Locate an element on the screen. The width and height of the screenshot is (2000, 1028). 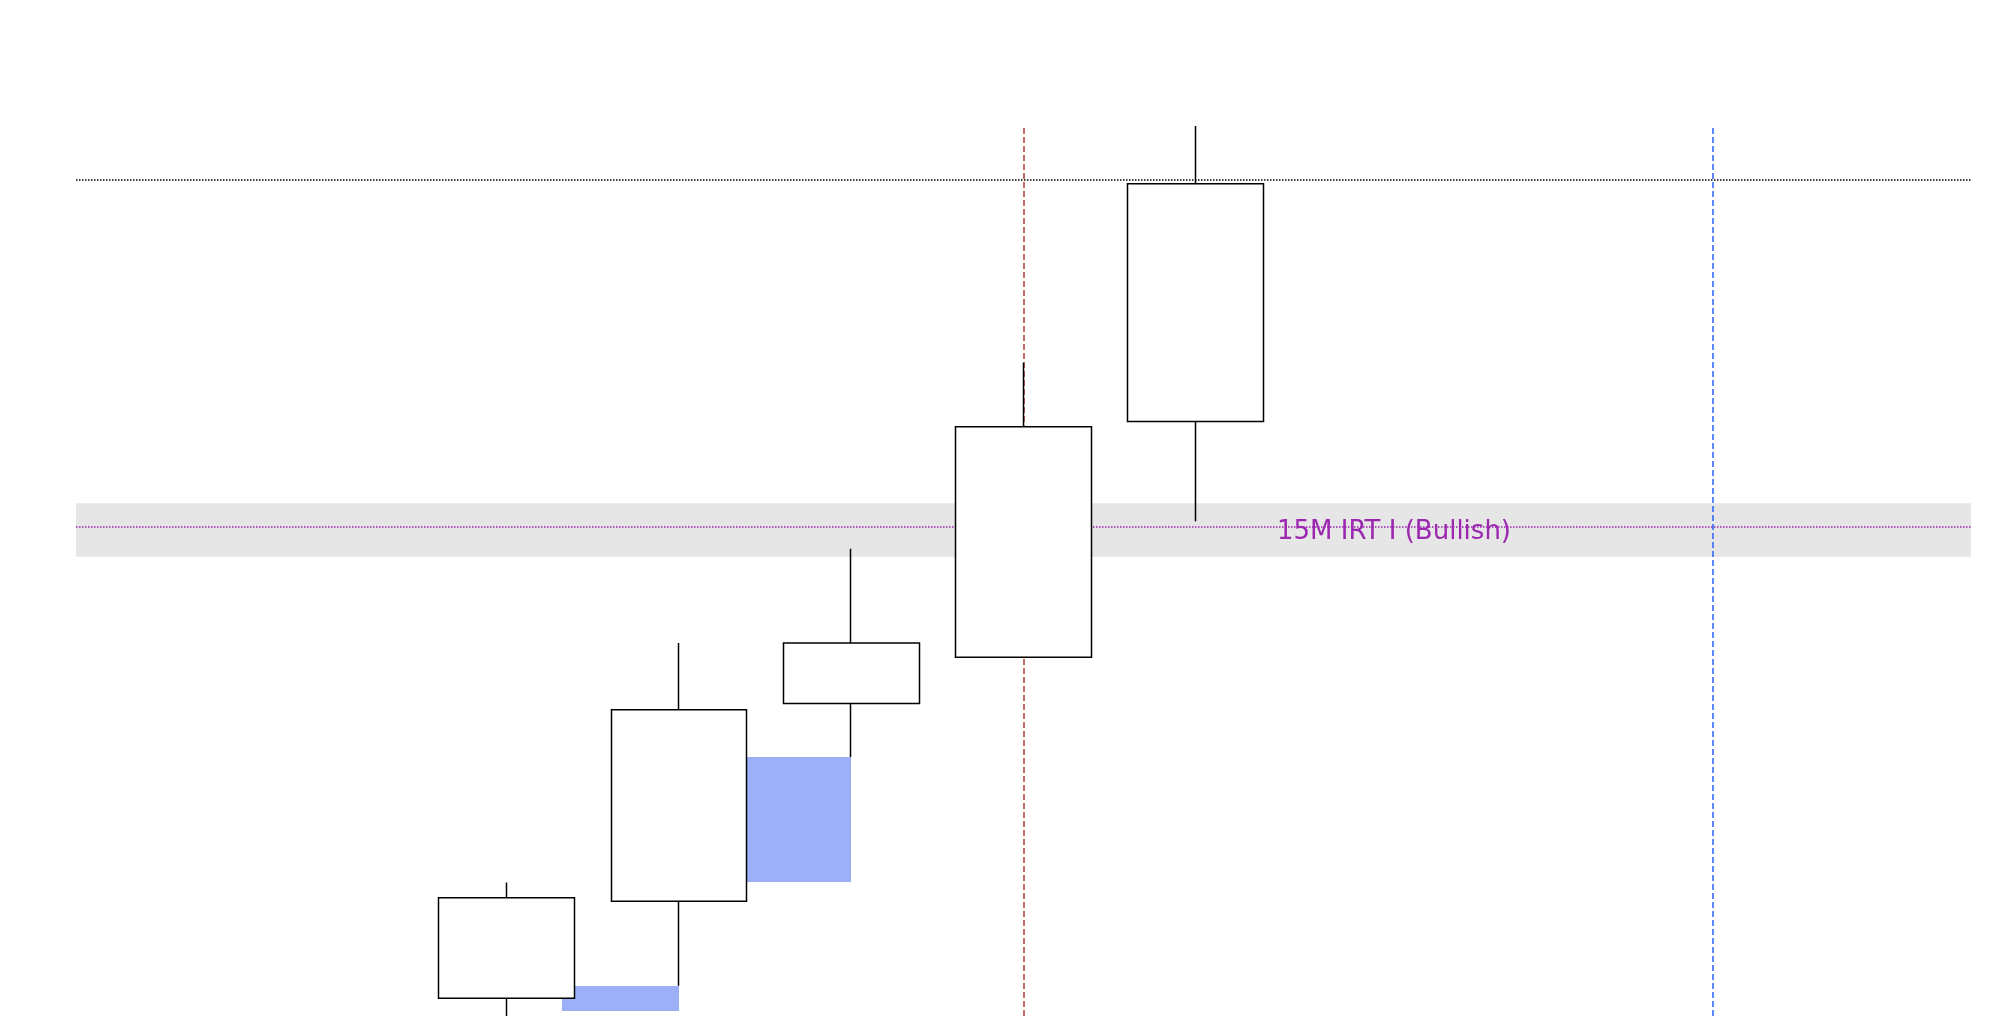
band-label: 15M IRT I (Bullish) is located at coordinates (1394, 530).